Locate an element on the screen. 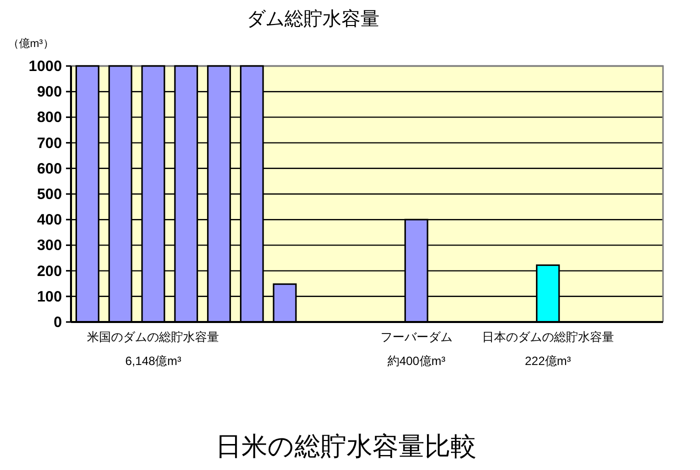 The height and width of the screenshot is (470, 700). y-tick-label: 400 is located at coordinates (49, 220).